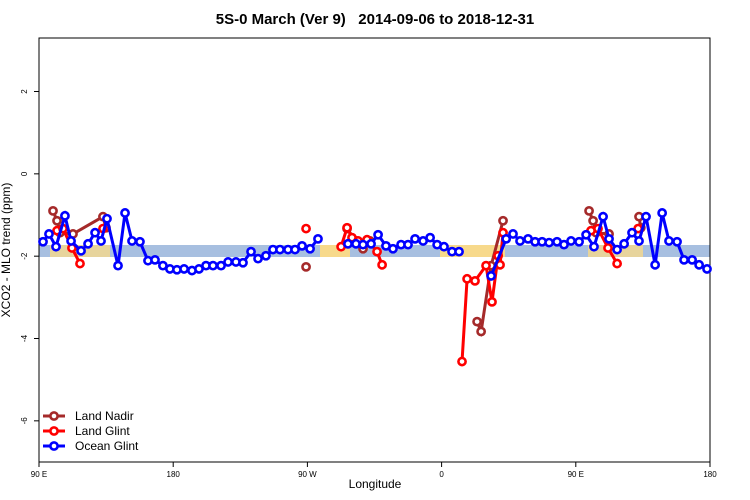 The width and height of the screenshot is (750, 500). I want to click on legend-label: Land Nadir, so click(104, 416).